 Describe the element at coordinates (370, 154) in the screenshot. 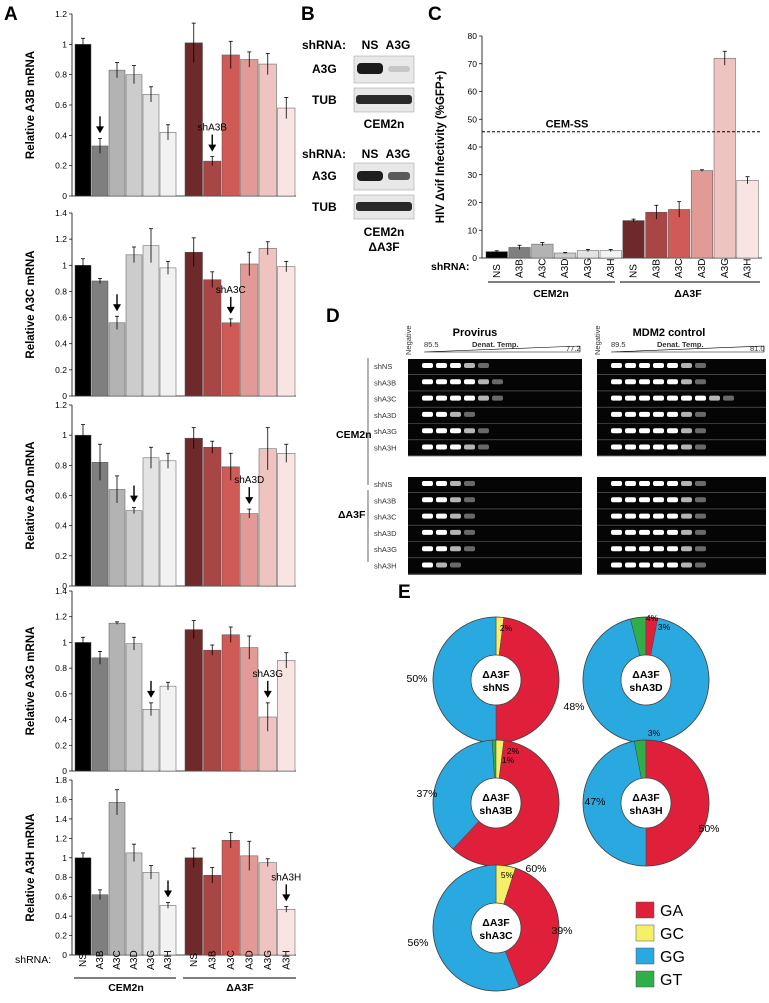

I see `blot2-lane-ns: NS` at that location.